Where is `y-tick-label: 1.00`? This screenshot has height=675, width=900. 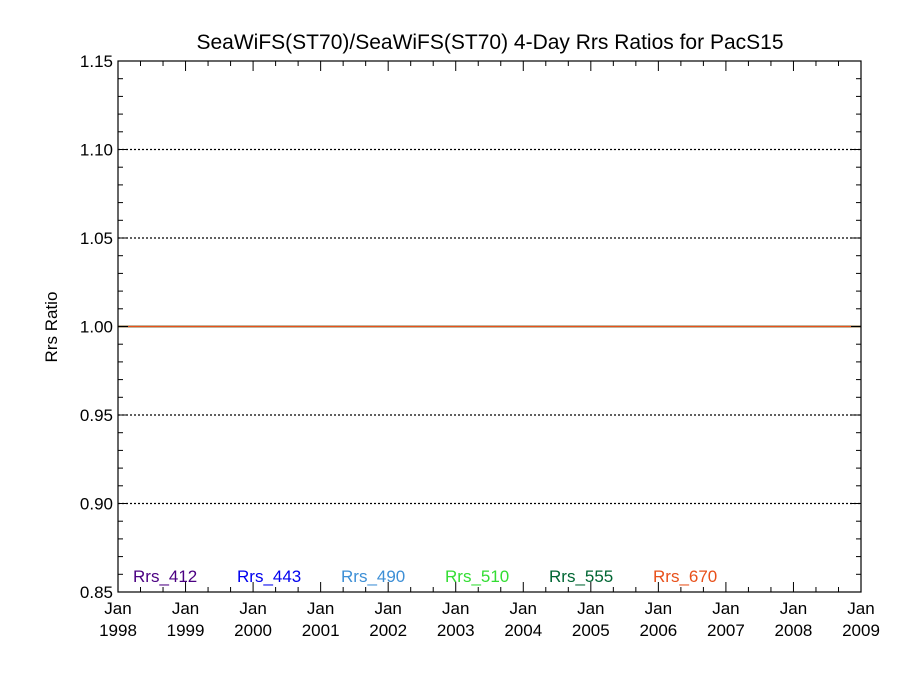 y-tick-label: 1.00 is located at coordinates (96, 327).